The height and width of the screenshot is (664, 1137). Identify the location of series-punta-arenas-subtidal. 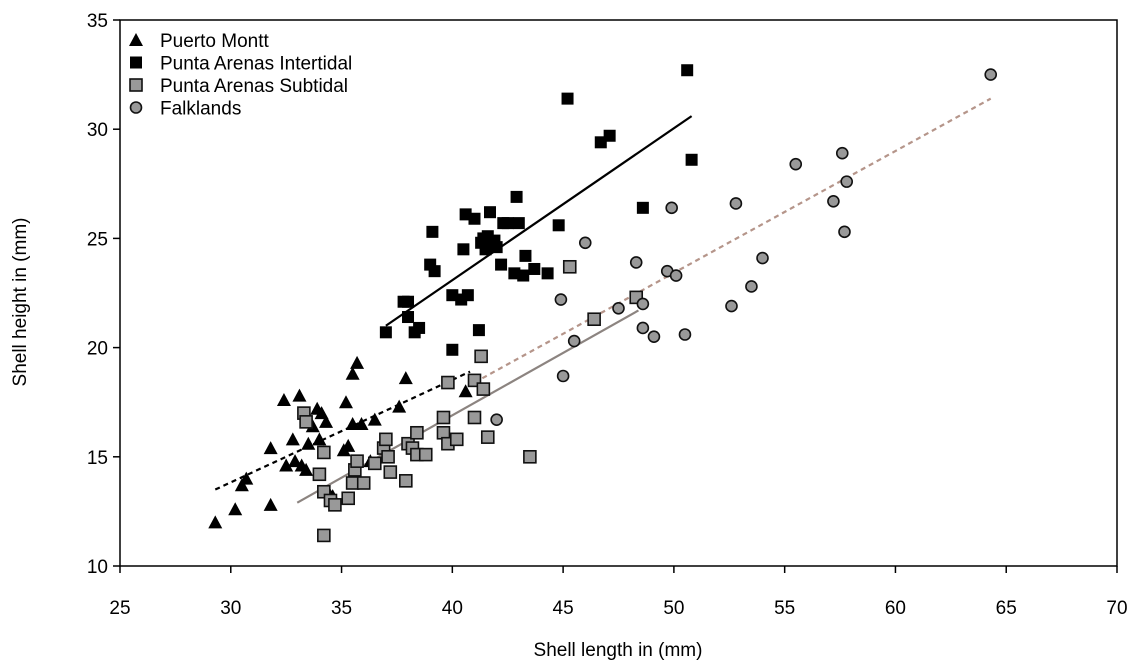
(470, 401).